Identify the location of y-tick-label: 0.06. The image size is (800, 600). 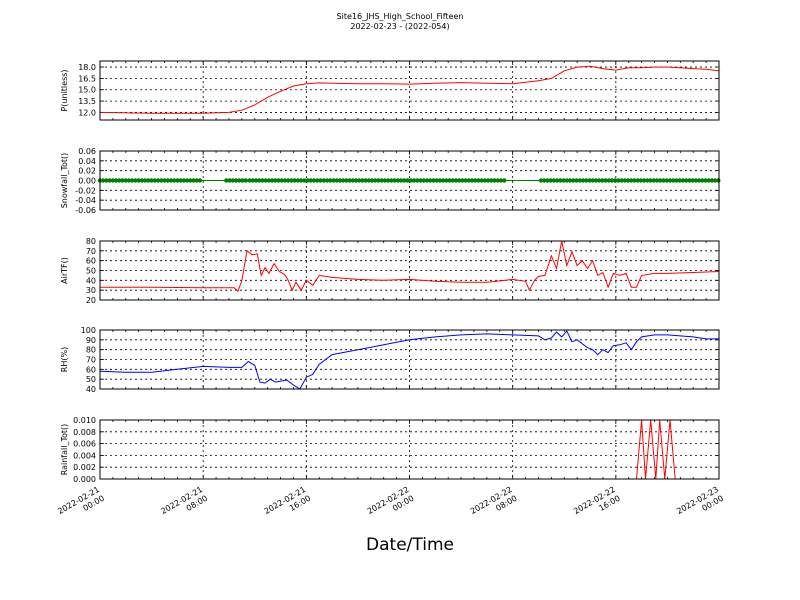
(87, 151).